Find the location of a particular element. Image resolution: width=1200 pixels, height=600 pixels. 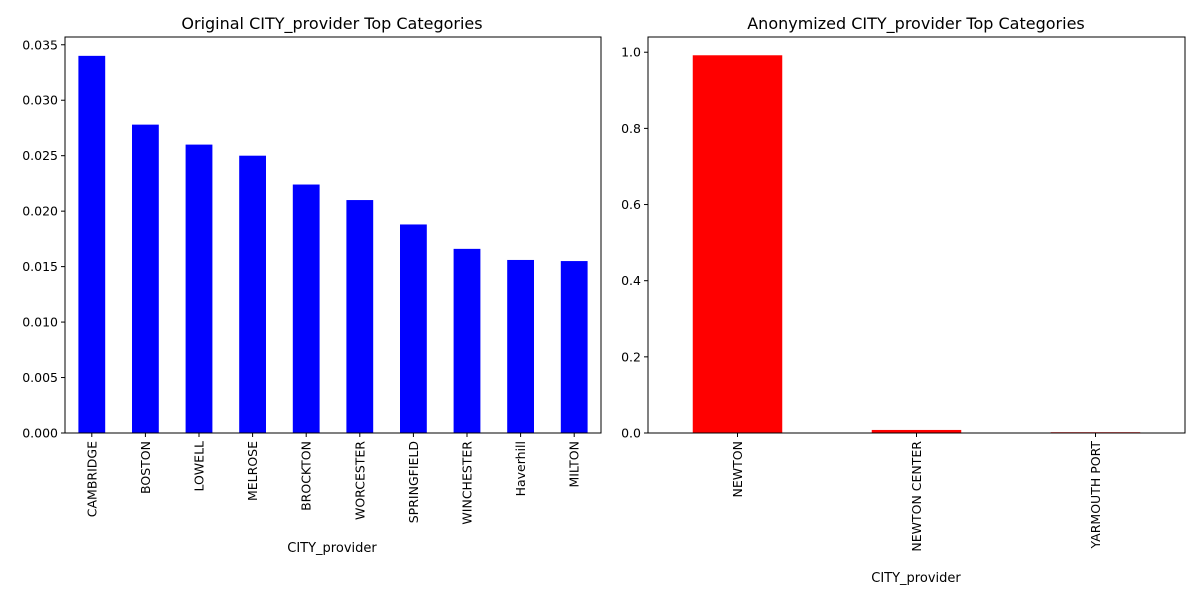

left-y-tick-label-6: 0.030 is located at coordinates (40, 100).